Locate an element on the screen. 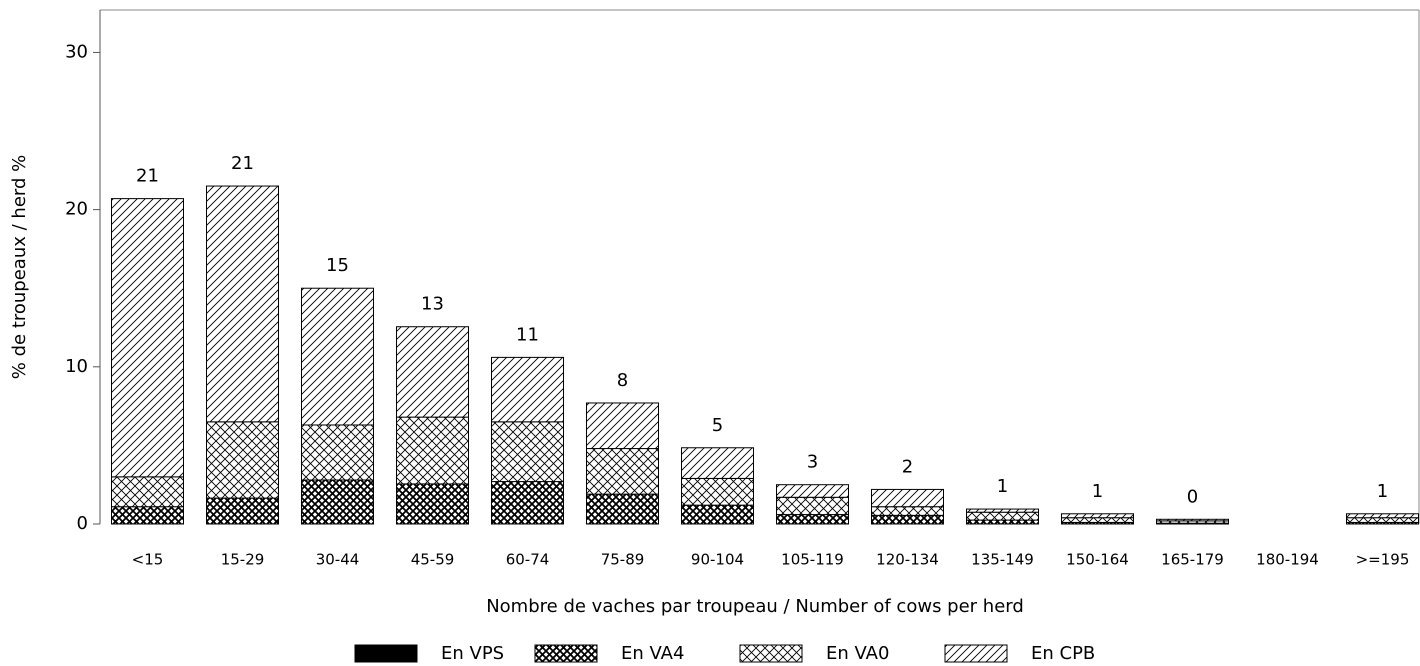 The width and height of the screenshot is (1420, 666). y-tick-label: 30 is located at coordinates (76, 51).